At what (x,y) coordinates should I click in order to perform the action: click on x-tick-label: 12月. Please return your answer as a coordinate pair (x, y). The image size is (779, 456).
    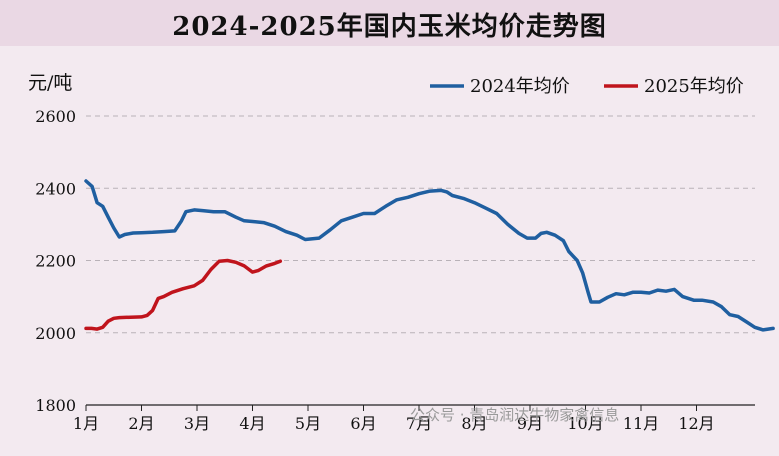
    Looking at the image, I should click on (696, 423).